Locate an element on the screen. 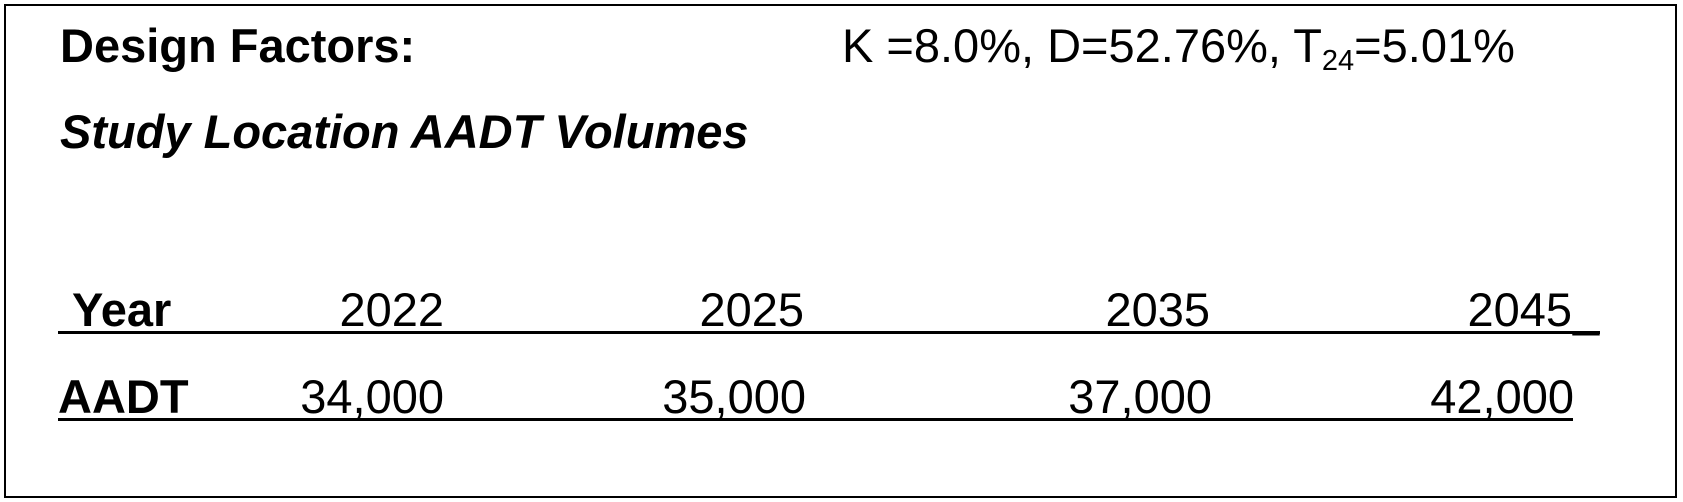 This screenshot has height=502, width=1683. year-label: Year is located at coordinates (122, 309).